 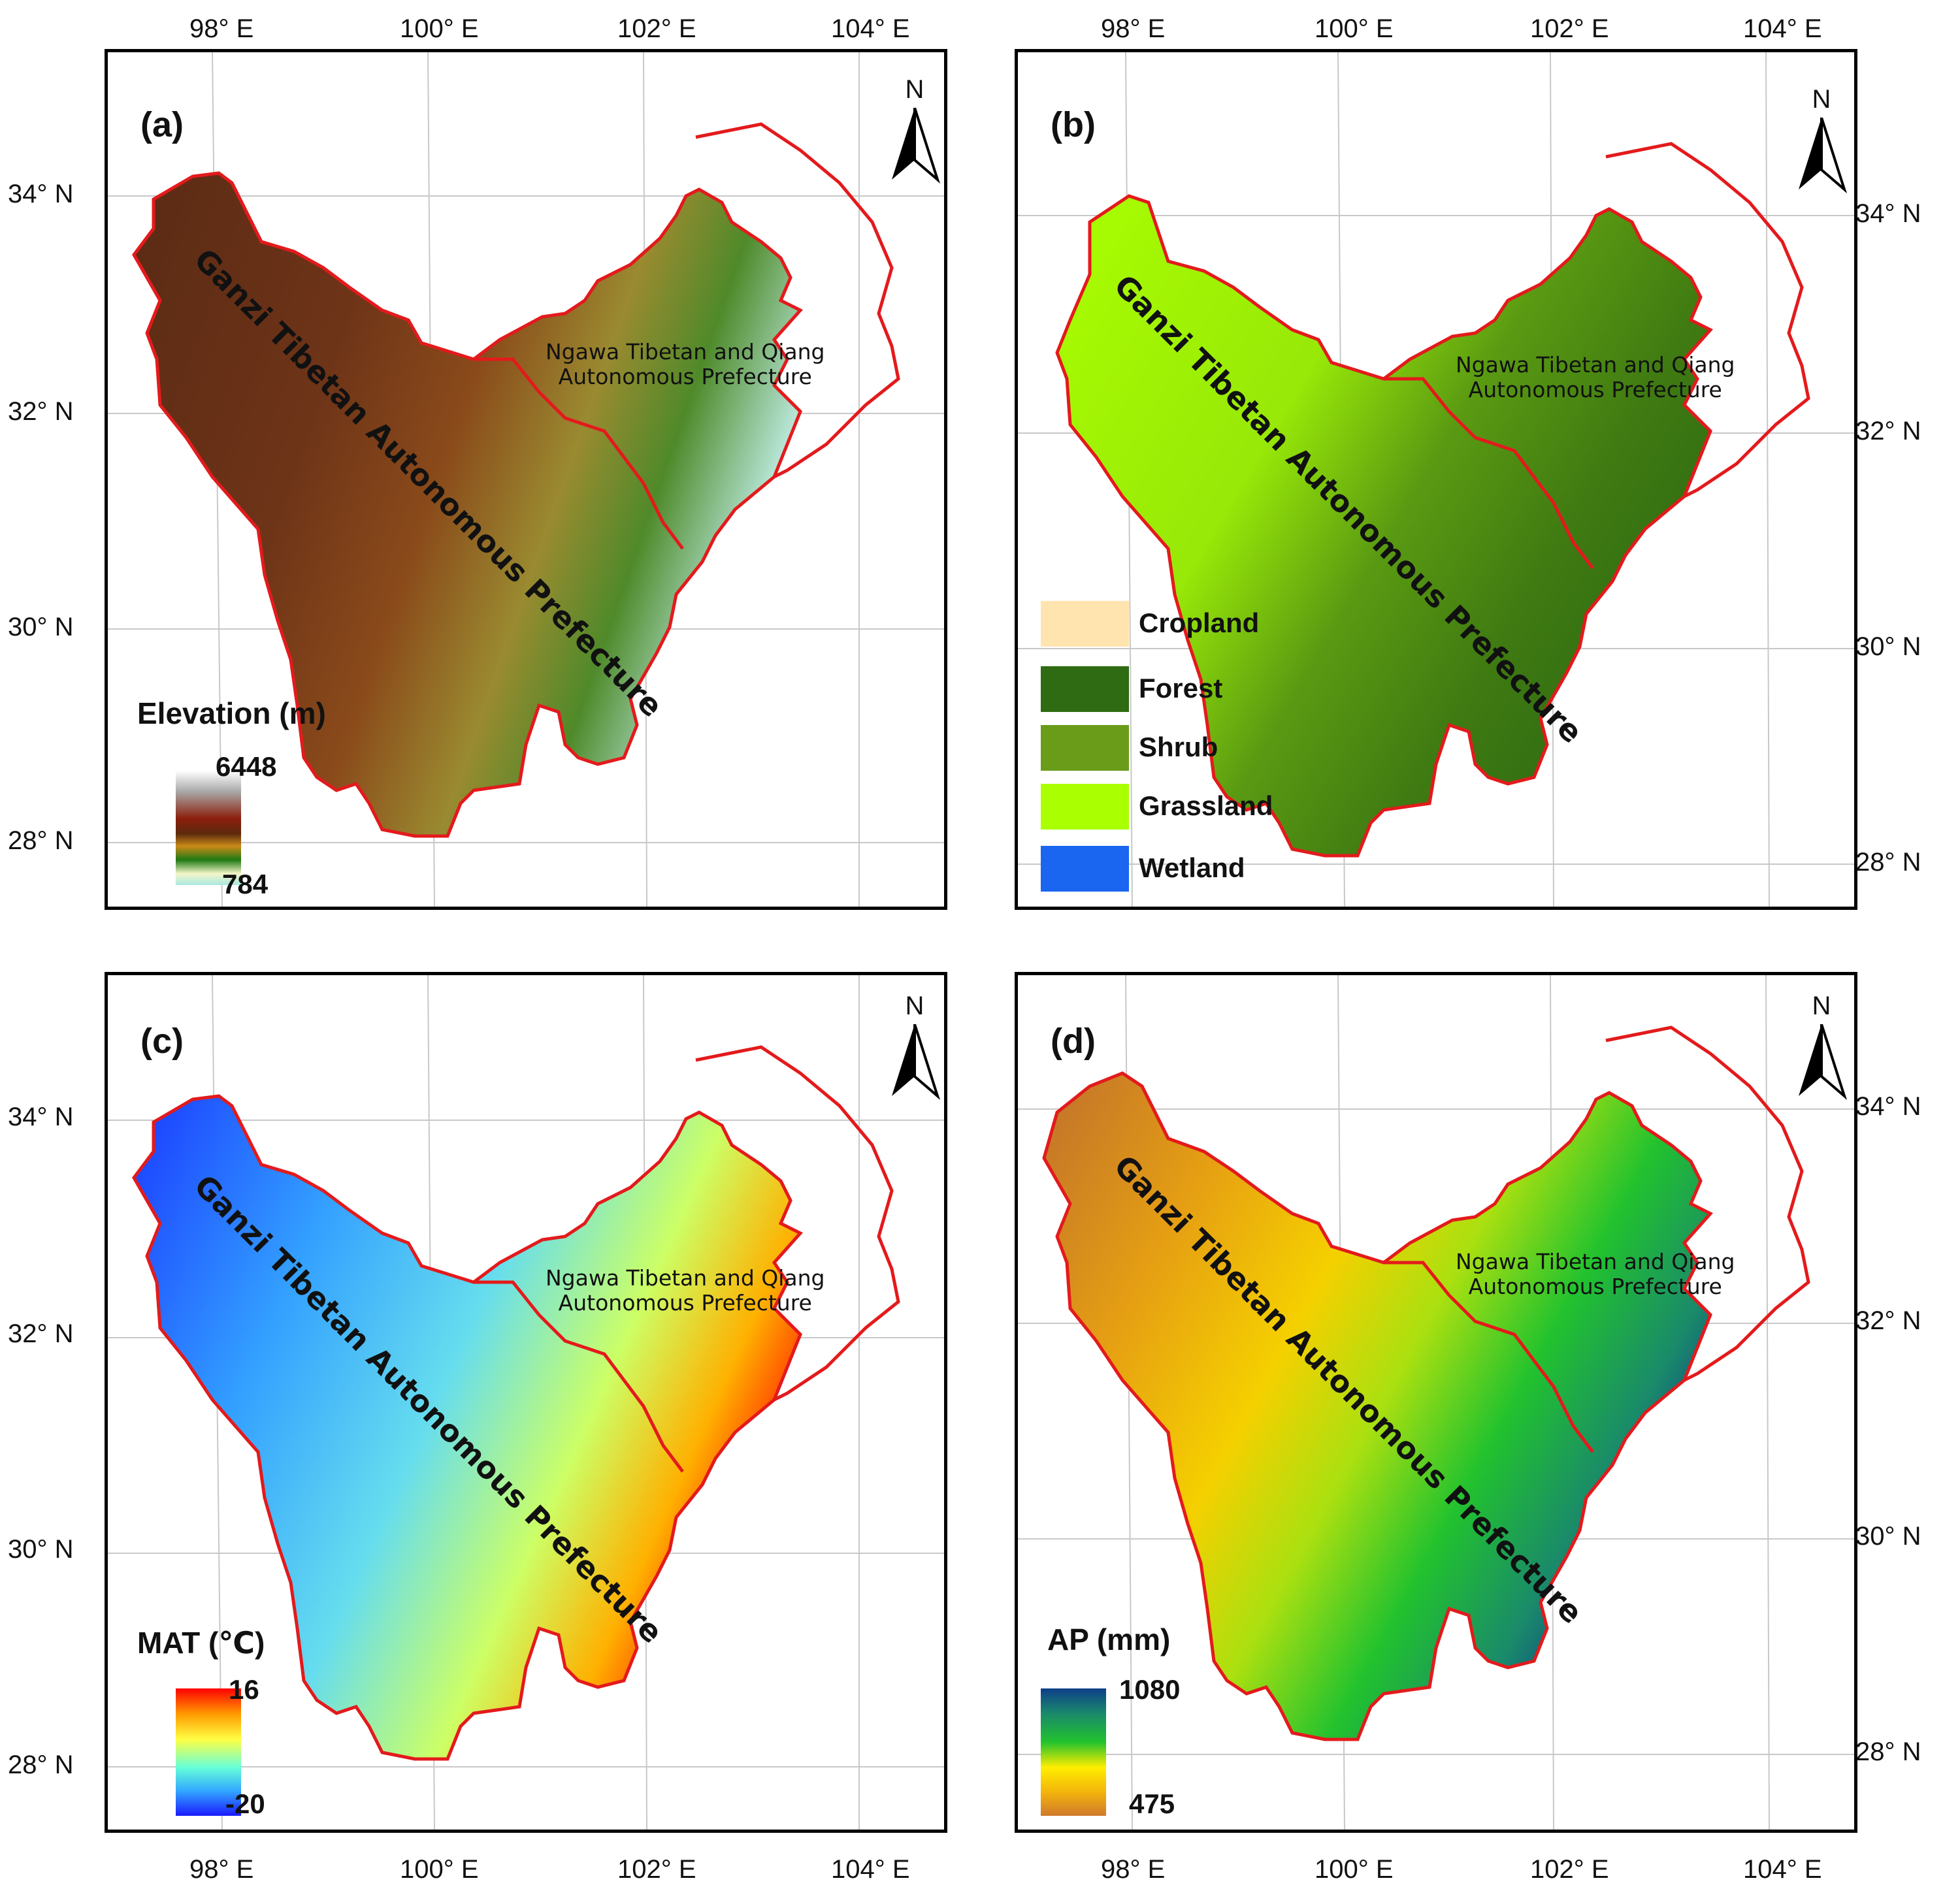 I want to click on legend-title: Elevation (m), so click(x=231, y=713).